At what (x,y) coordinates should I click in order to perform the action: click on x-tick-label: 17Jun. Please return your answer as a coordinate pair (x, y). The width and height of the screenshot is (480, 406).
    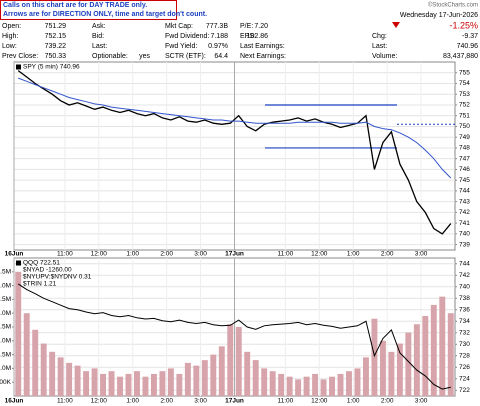
    Looking at the image, I should click on (234, 254).